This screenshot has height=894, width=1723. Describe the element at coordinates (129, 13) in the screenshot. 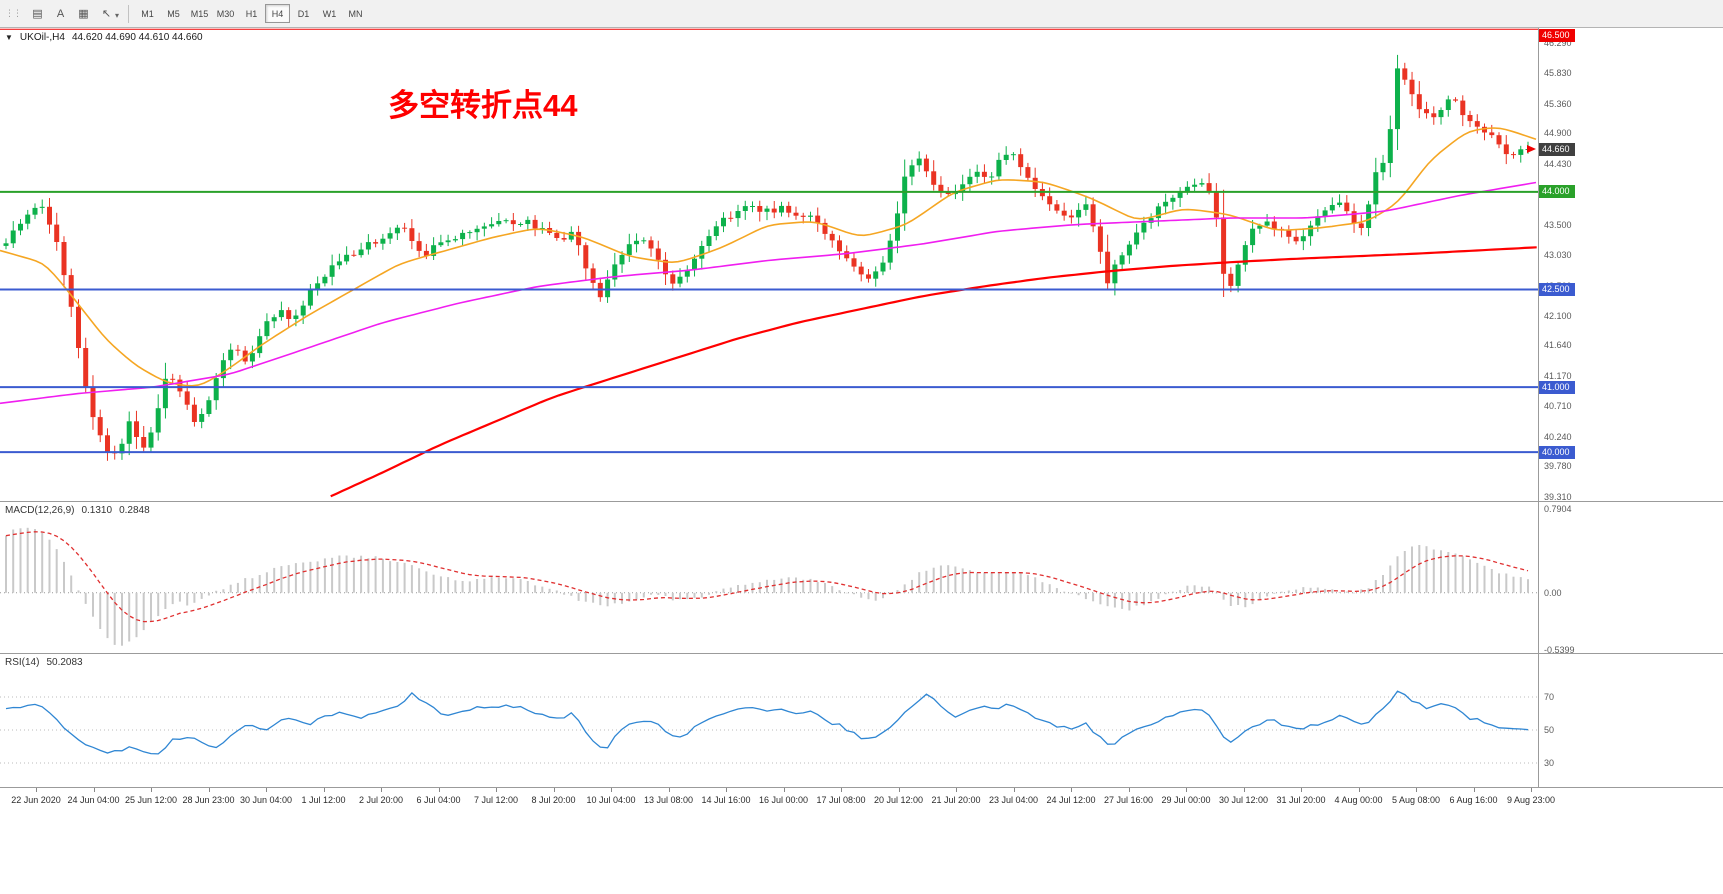

I see `toolbar-separator` at that location.